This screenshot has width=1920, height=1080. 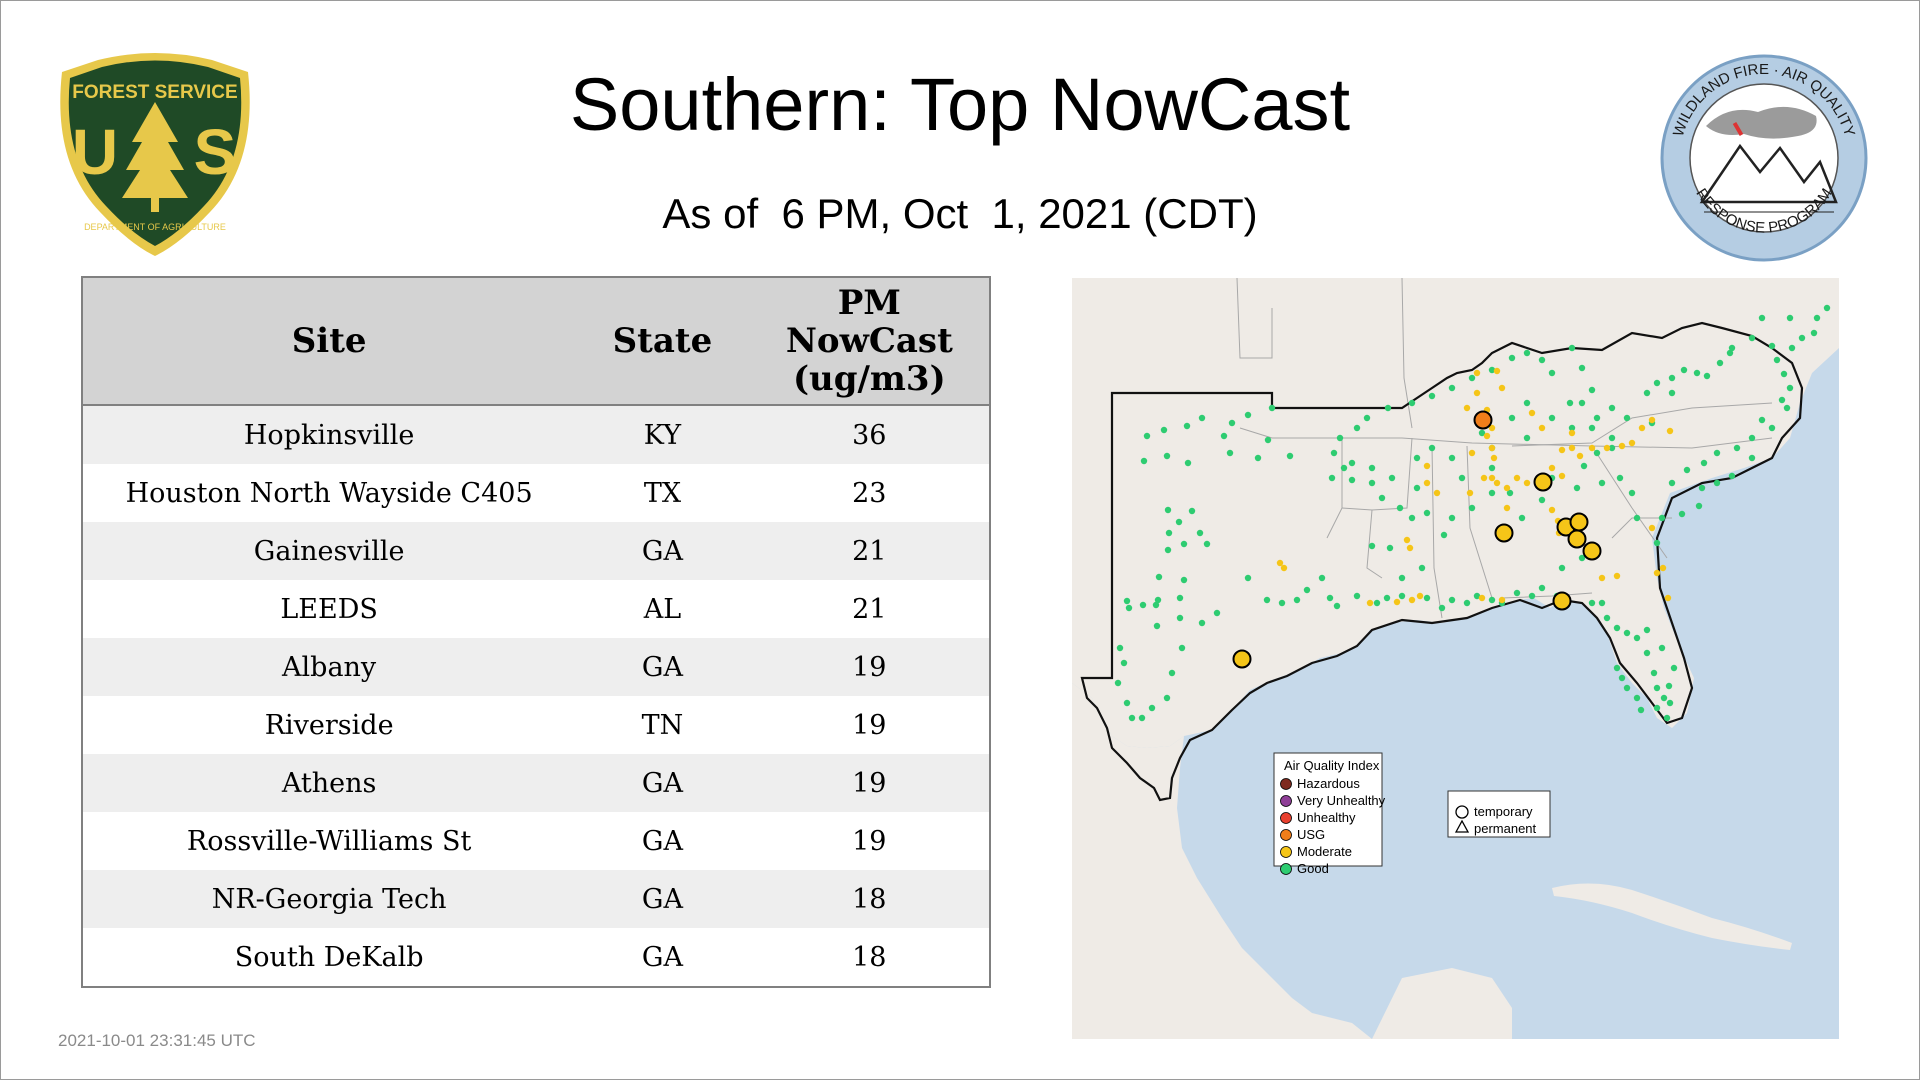 I want to click on cell-site: Gainesville, so click(x=329, y=551).